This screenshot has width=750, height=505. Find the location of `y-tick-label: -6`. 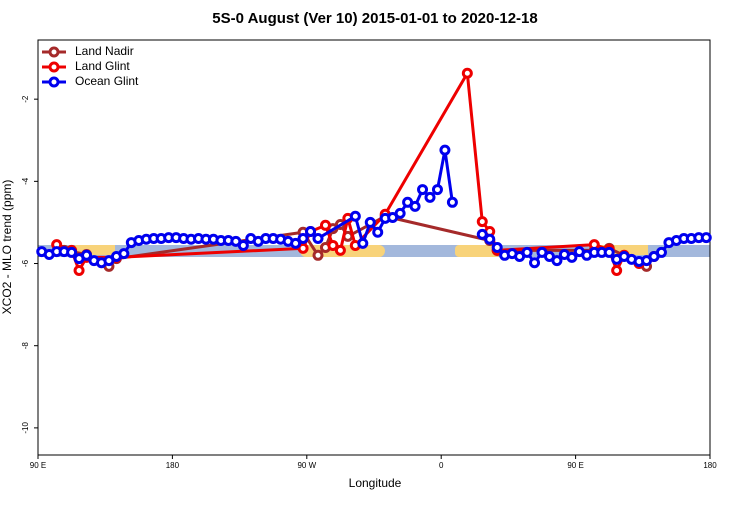

y-tick-label: -6 is located at coordinates (25, 263).